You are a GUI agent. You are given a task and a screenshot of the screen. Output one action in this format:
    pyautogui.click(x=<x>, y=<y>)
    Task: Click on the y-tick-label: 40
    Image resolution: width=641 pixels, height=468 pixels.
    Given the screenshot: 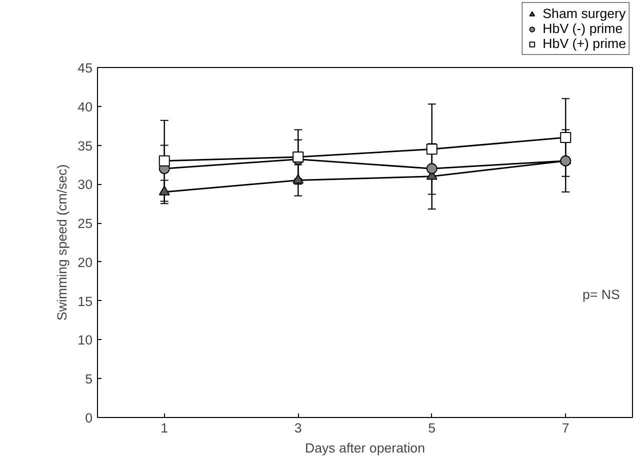 What is the action you would take?
    pyautogui.click(x=85, y=106)
    